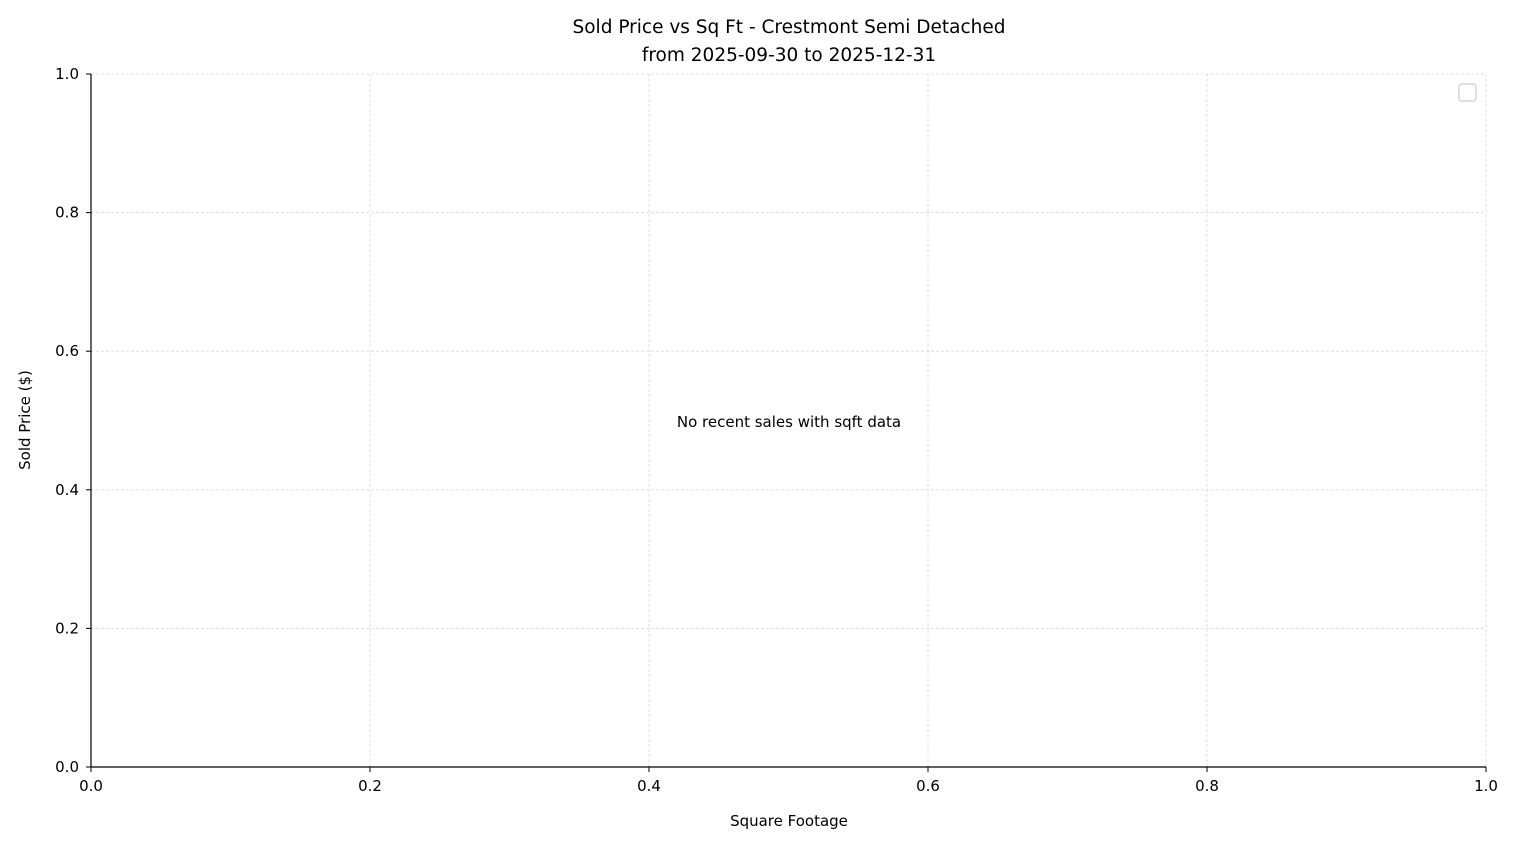  What do you see at coordinates (67, 490) in the screenshot?
I see `y-tick-label: 0.4` at bounding box center [67, 490].